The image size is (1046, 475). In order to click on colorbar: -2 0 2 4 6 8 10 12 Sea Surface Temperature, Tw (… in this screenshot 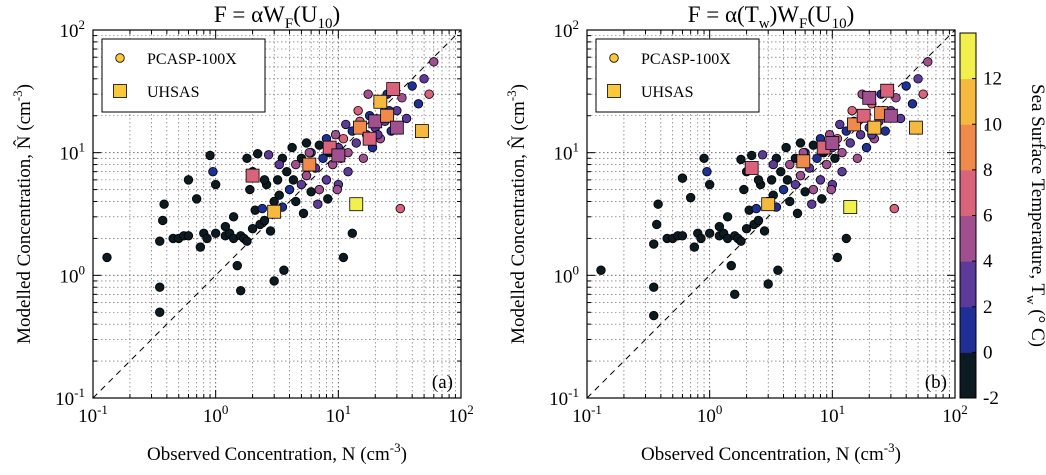, I will do `click(1002, 220)`.